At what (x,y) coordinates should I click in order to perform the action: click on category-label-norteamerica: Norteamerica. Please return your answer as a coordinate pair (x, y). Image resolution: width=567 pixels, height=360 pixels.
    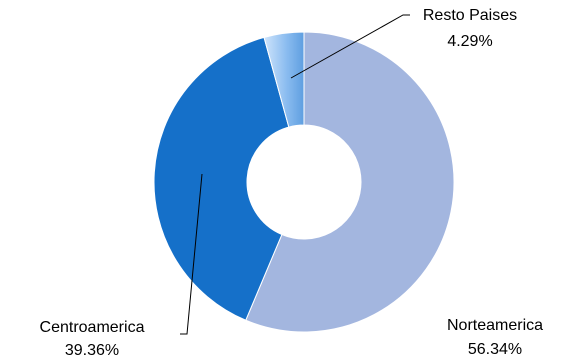
    Looking at the image, I should click on (495, 325).